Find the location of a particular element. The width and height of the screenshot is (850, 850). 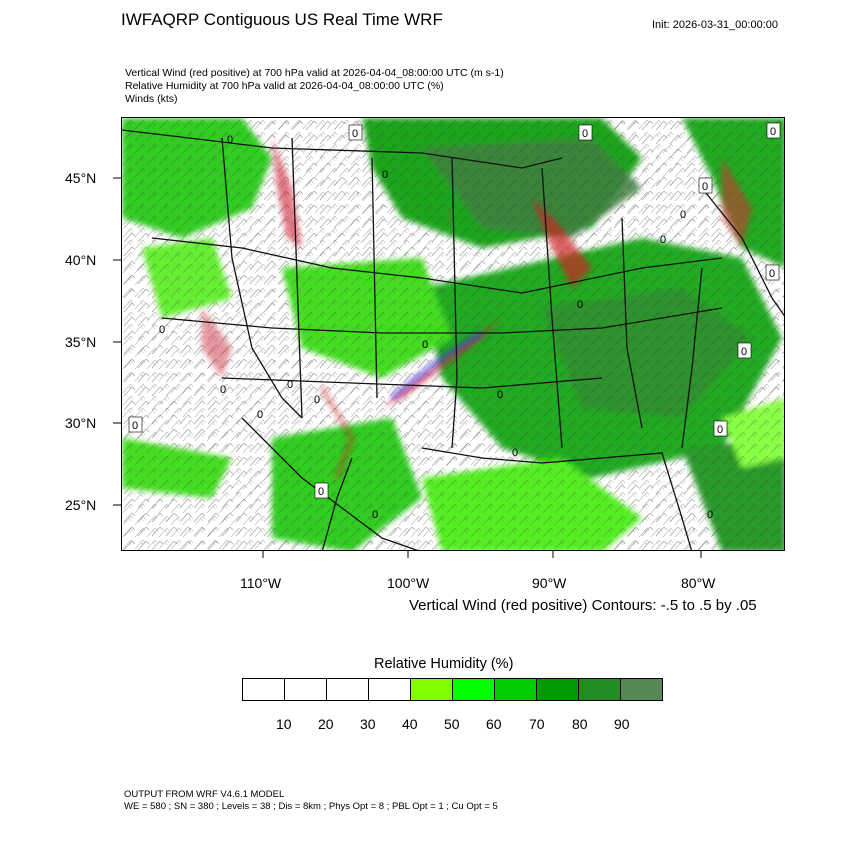

legend-label: 20 is located at coordinates (326, 724).